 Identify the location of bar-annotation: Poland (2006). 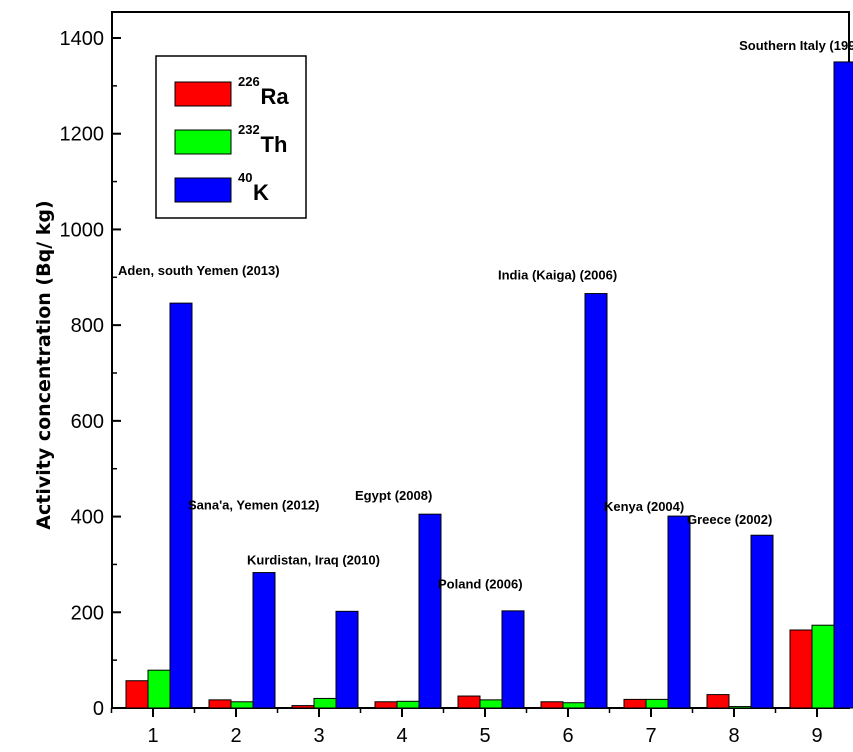
(480, 583).